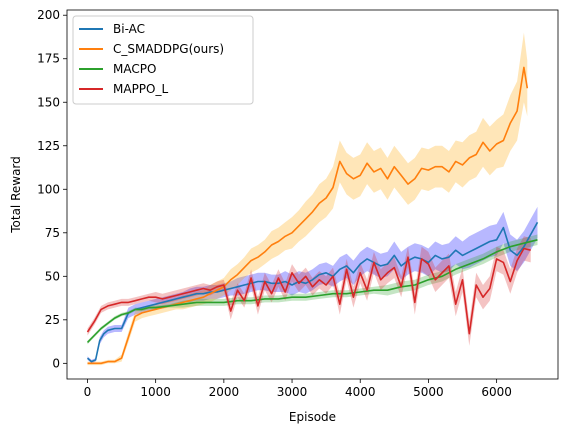 Image resolution: width=571 pixels, height=433 pixels. I want to click on legend-label-2: C_SMADDPG(ours), so click(168, 49).